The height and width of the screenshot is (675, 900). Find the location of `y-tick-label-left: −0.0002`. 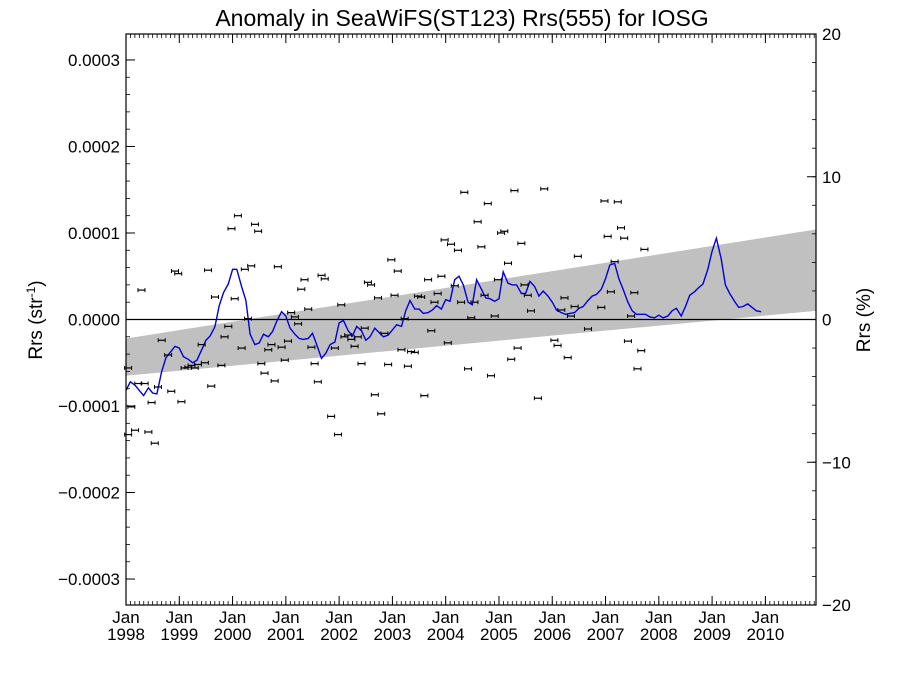

y-tick-label-left: −0.0002 is located at coordinates (89, 493).